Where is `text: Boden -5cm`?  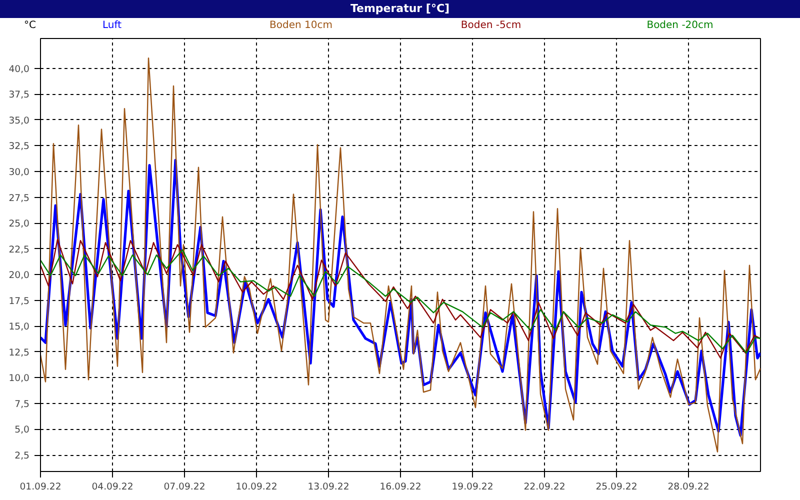 text: Boden -5cm is located at coordinates (491, 26).